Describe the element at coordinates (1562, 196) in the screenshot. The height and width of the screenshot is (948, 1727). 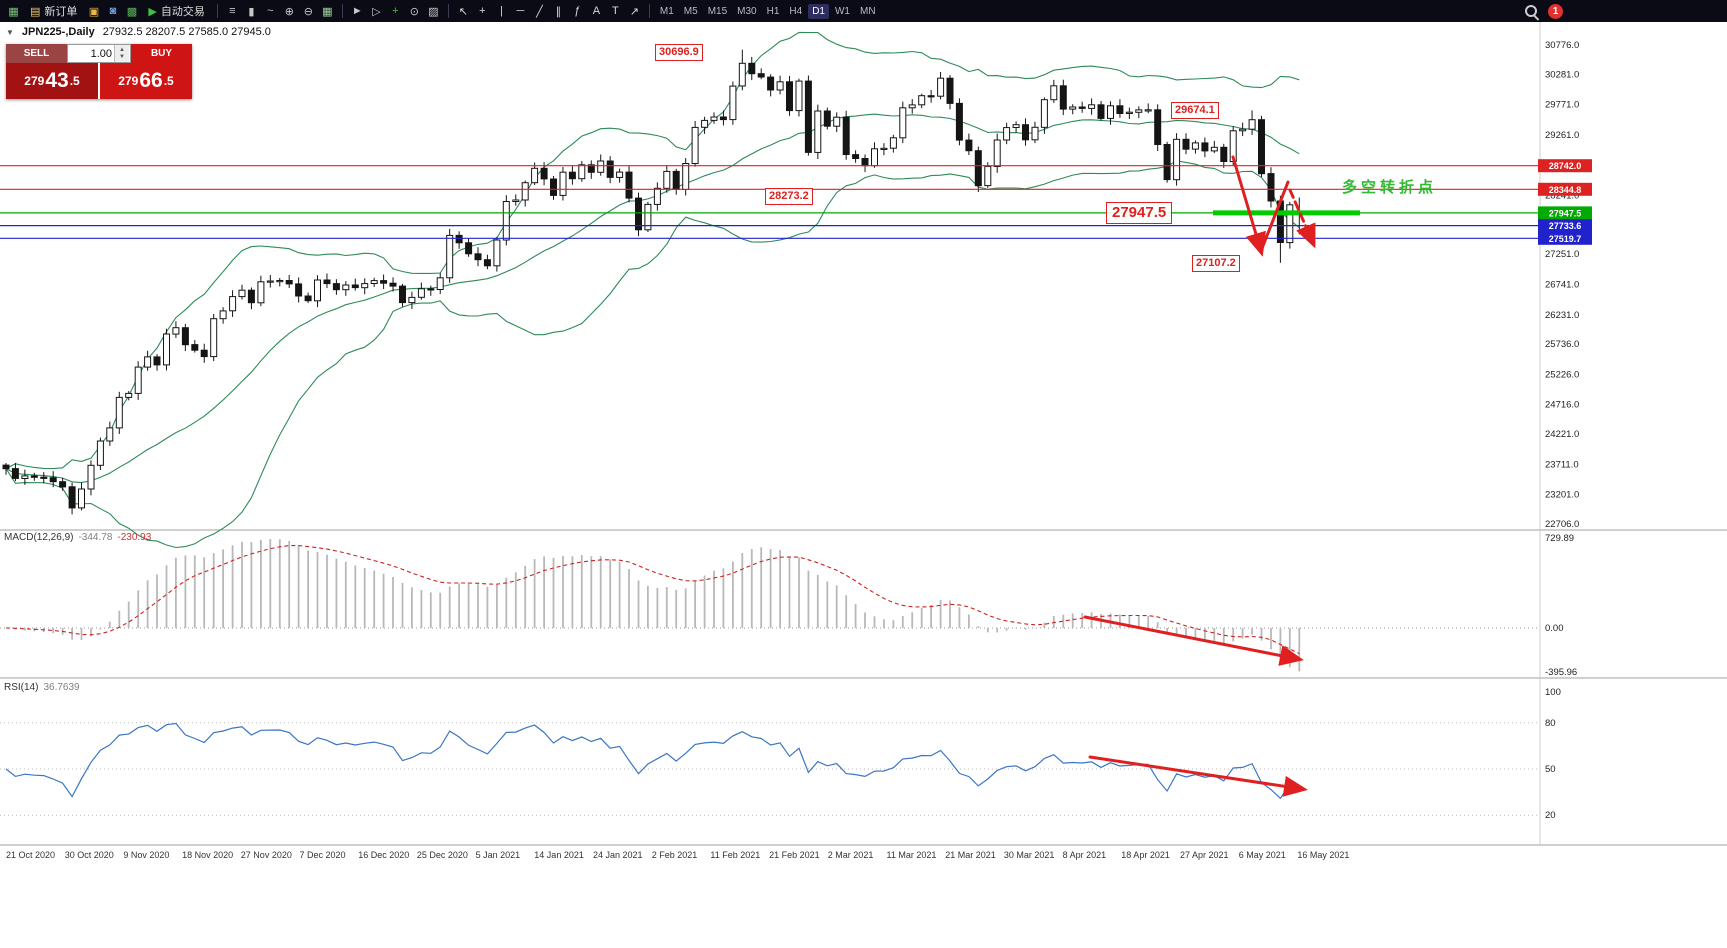
I see `svg-text: 28241.0` at that location.